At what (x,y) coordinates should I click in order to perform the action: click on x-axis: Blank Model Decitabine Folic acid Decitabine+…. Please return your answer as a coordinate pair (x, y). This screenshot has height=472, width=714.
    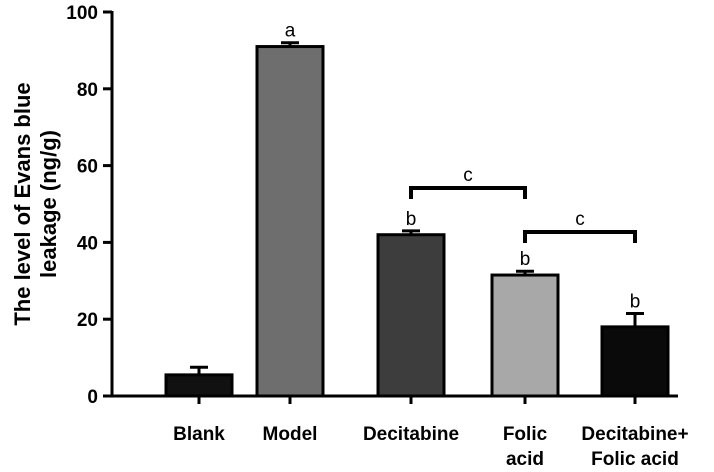
    Looking at the image, I should click on (399, 432).